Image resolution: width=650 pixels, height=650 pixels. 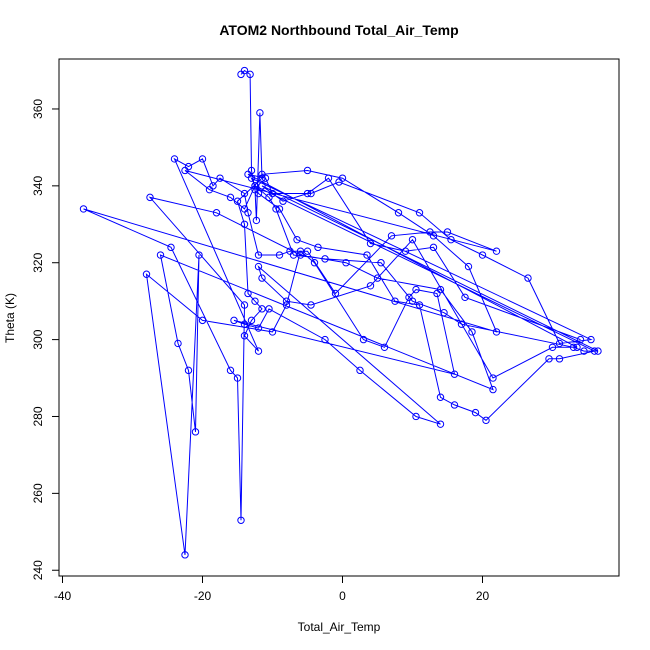 What do you see at coordinates (38, 416) in the screenshot?
I see `y-tick-label: 280` at bounding box center [38, 416].